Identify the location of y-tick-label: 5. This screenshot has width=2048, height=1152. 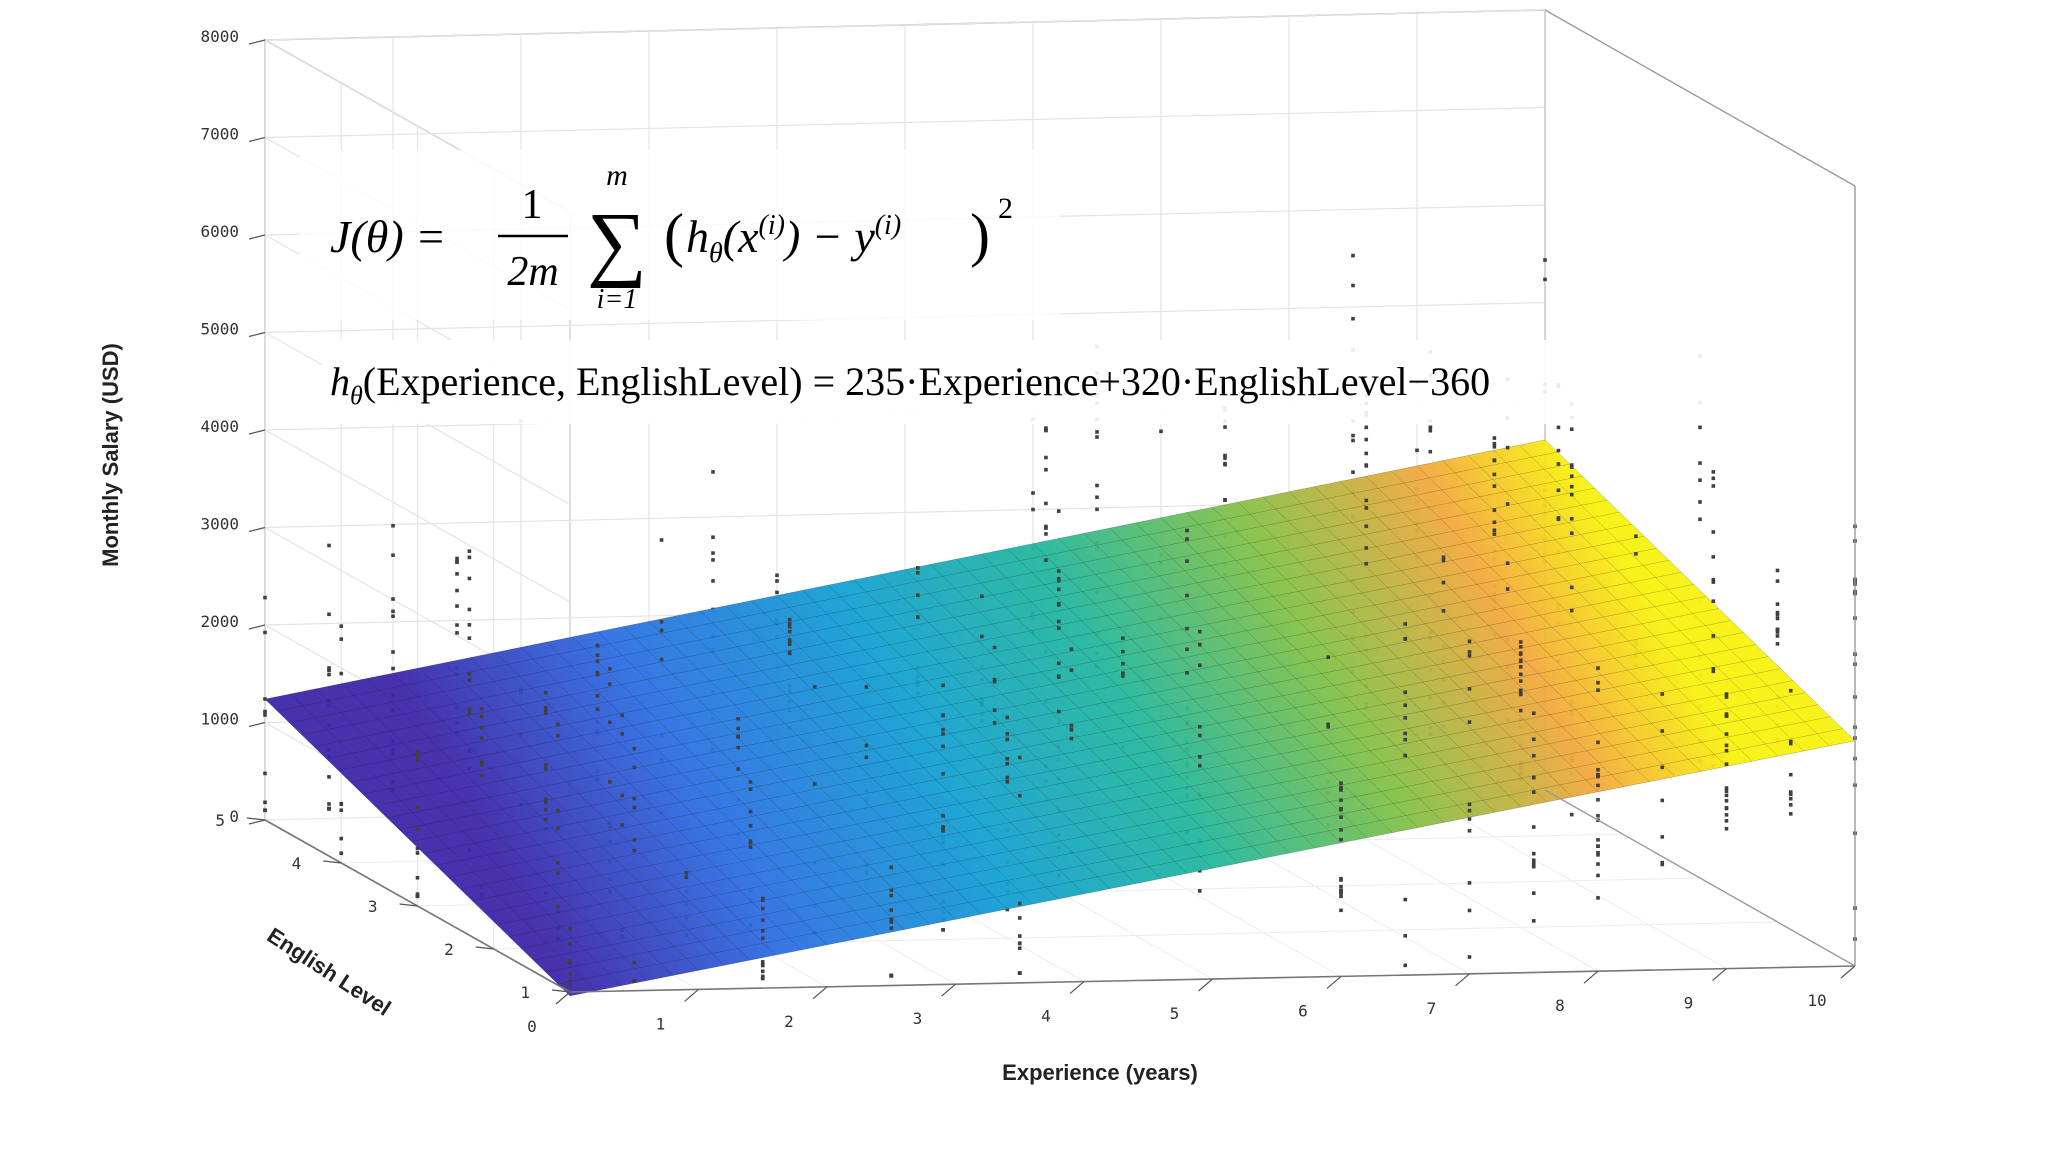
(220, 820).